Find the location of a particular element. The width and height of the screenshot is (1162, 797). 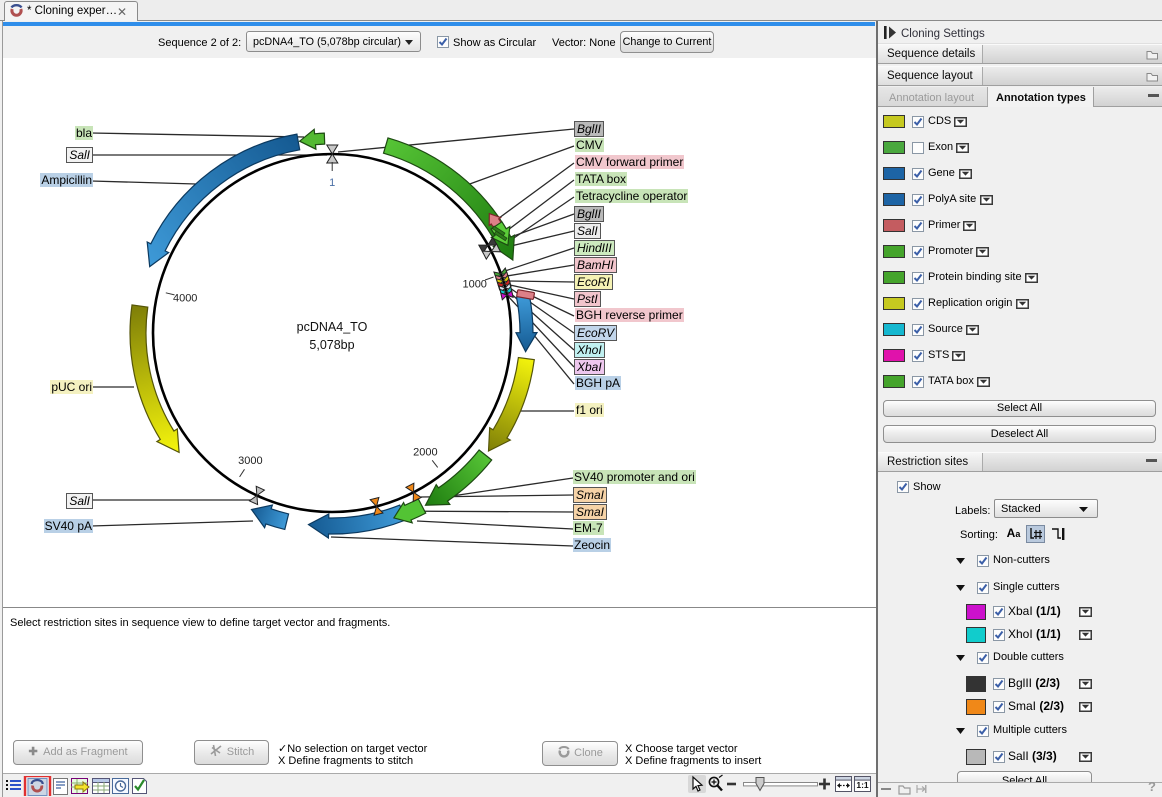

svg-text: 1:1 is located at coordinates (862, 785).